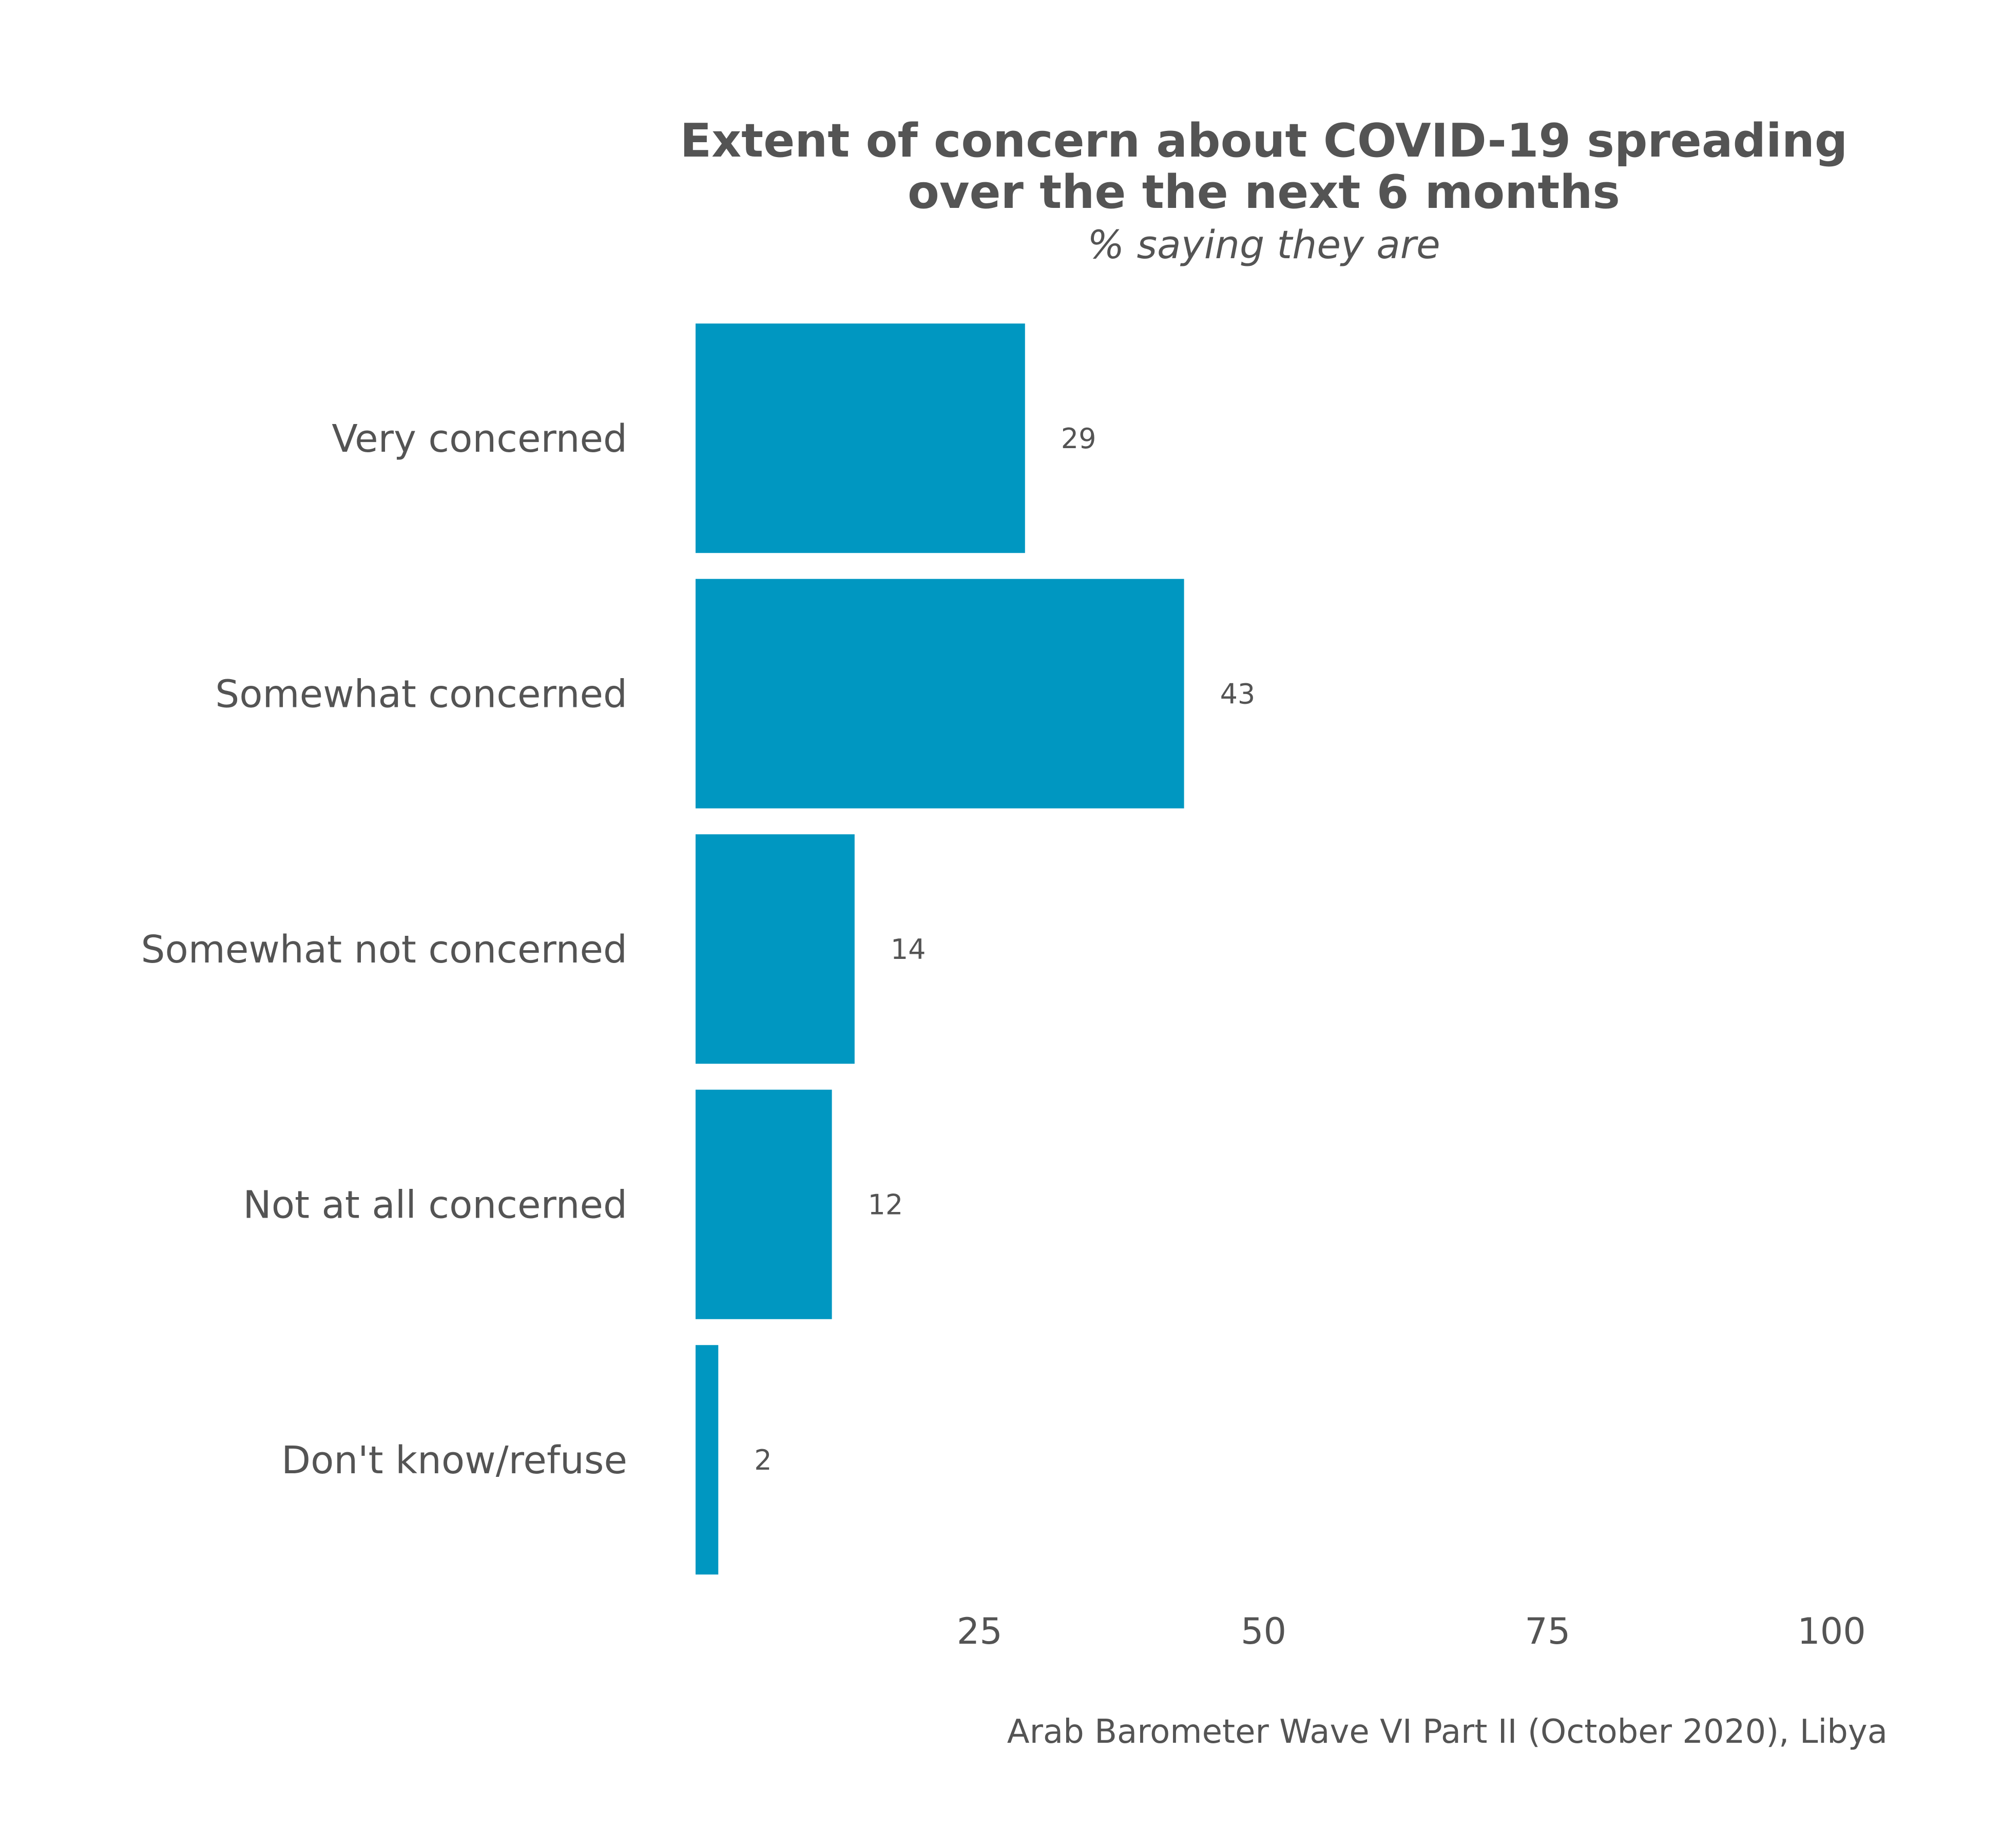 This screenshot has height=1848, width=2002. Describe the element at coordinates (764, 1204) in the screenshot. I see `bar-not-at-all-concerned` at that location.